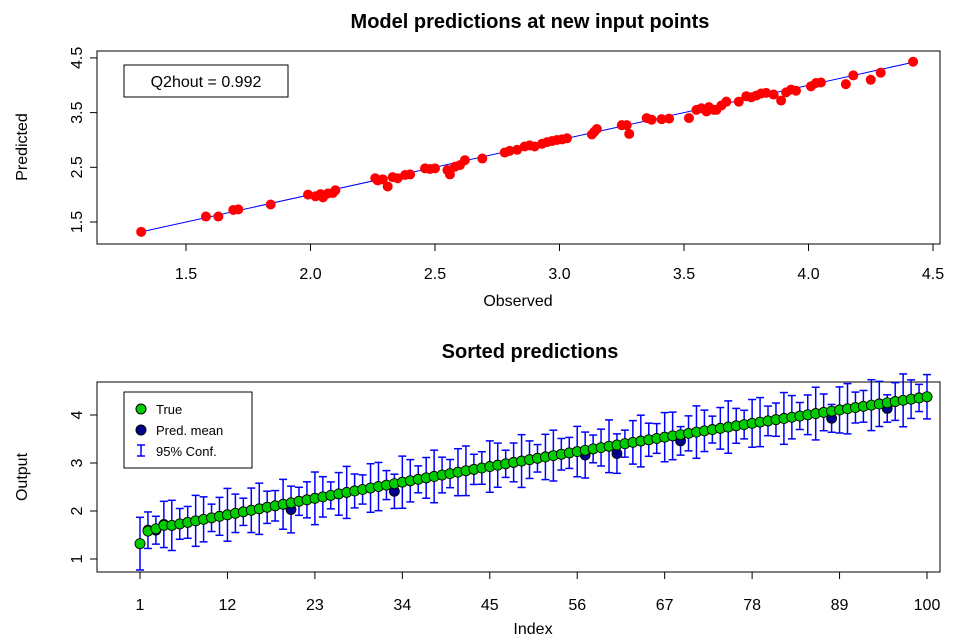 The image size is (957, 639). I want to click on bottom-y-tick-label: 1, so click(77, 558).